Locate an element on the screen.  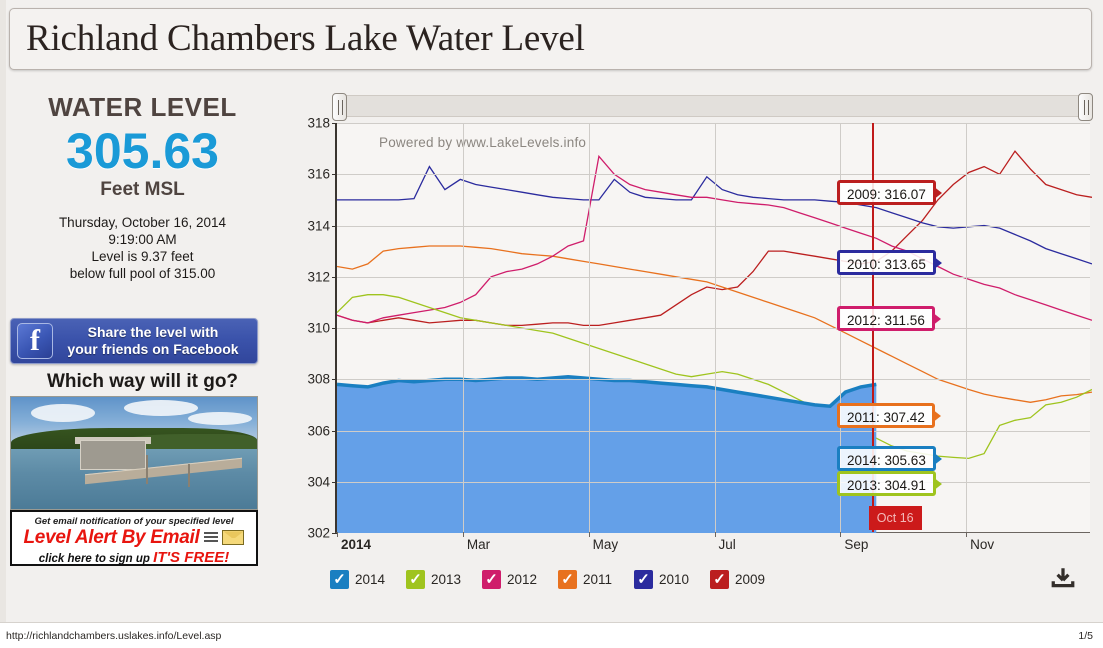
x-axis-tick-label: Sep is located at coordinates (856, 544).